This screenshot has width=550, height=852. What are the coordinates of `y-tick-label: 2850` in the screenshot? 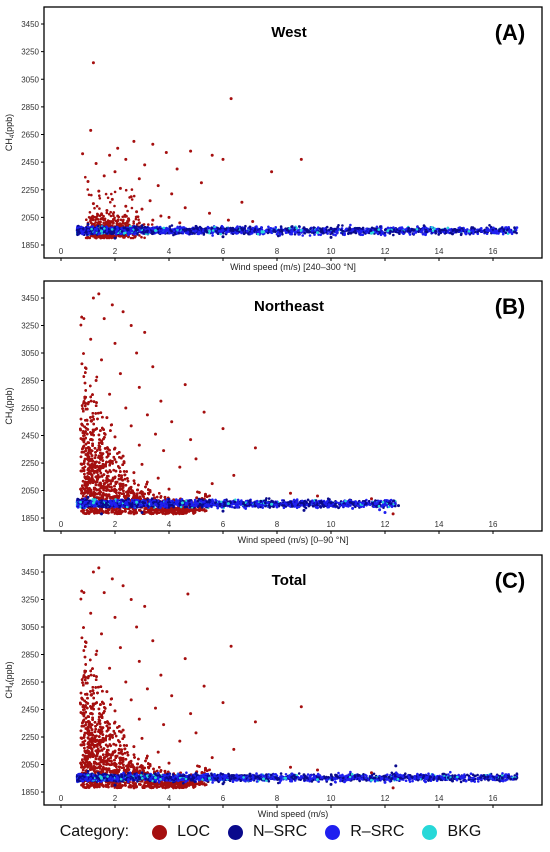 It's located at (30, 107).